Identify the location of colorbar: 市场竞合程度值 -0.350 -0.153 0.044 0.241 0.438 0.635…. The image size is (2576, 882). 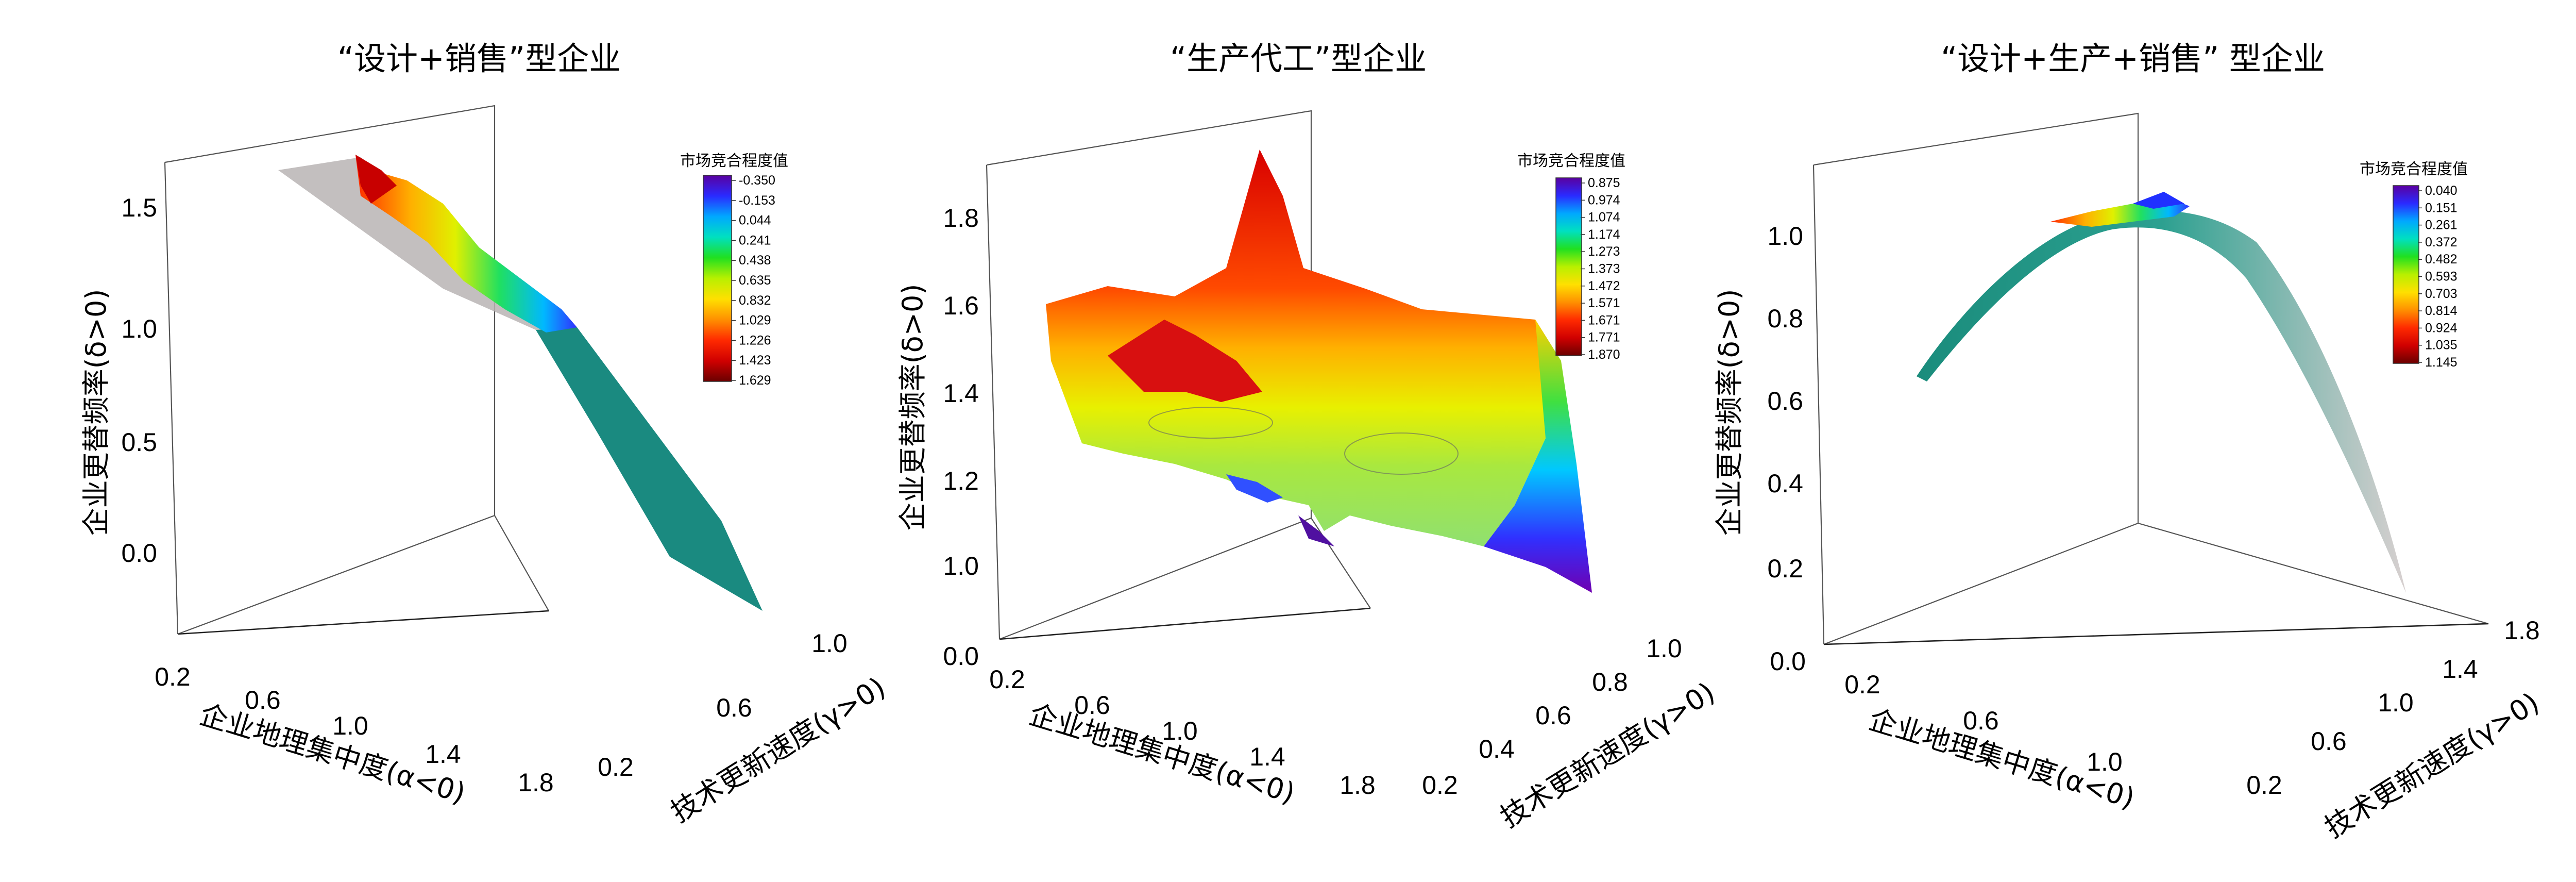
(734, 270).